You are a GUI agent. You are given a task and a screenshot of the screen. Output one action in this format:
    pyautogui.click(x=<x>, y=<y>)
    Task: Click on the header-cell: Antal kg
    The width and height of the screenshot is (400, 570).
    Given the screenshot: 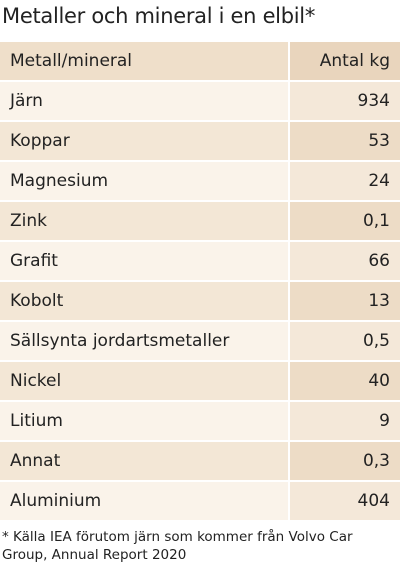 What is the action you would take?
    pyautogui.click(x=344, y=61)
    